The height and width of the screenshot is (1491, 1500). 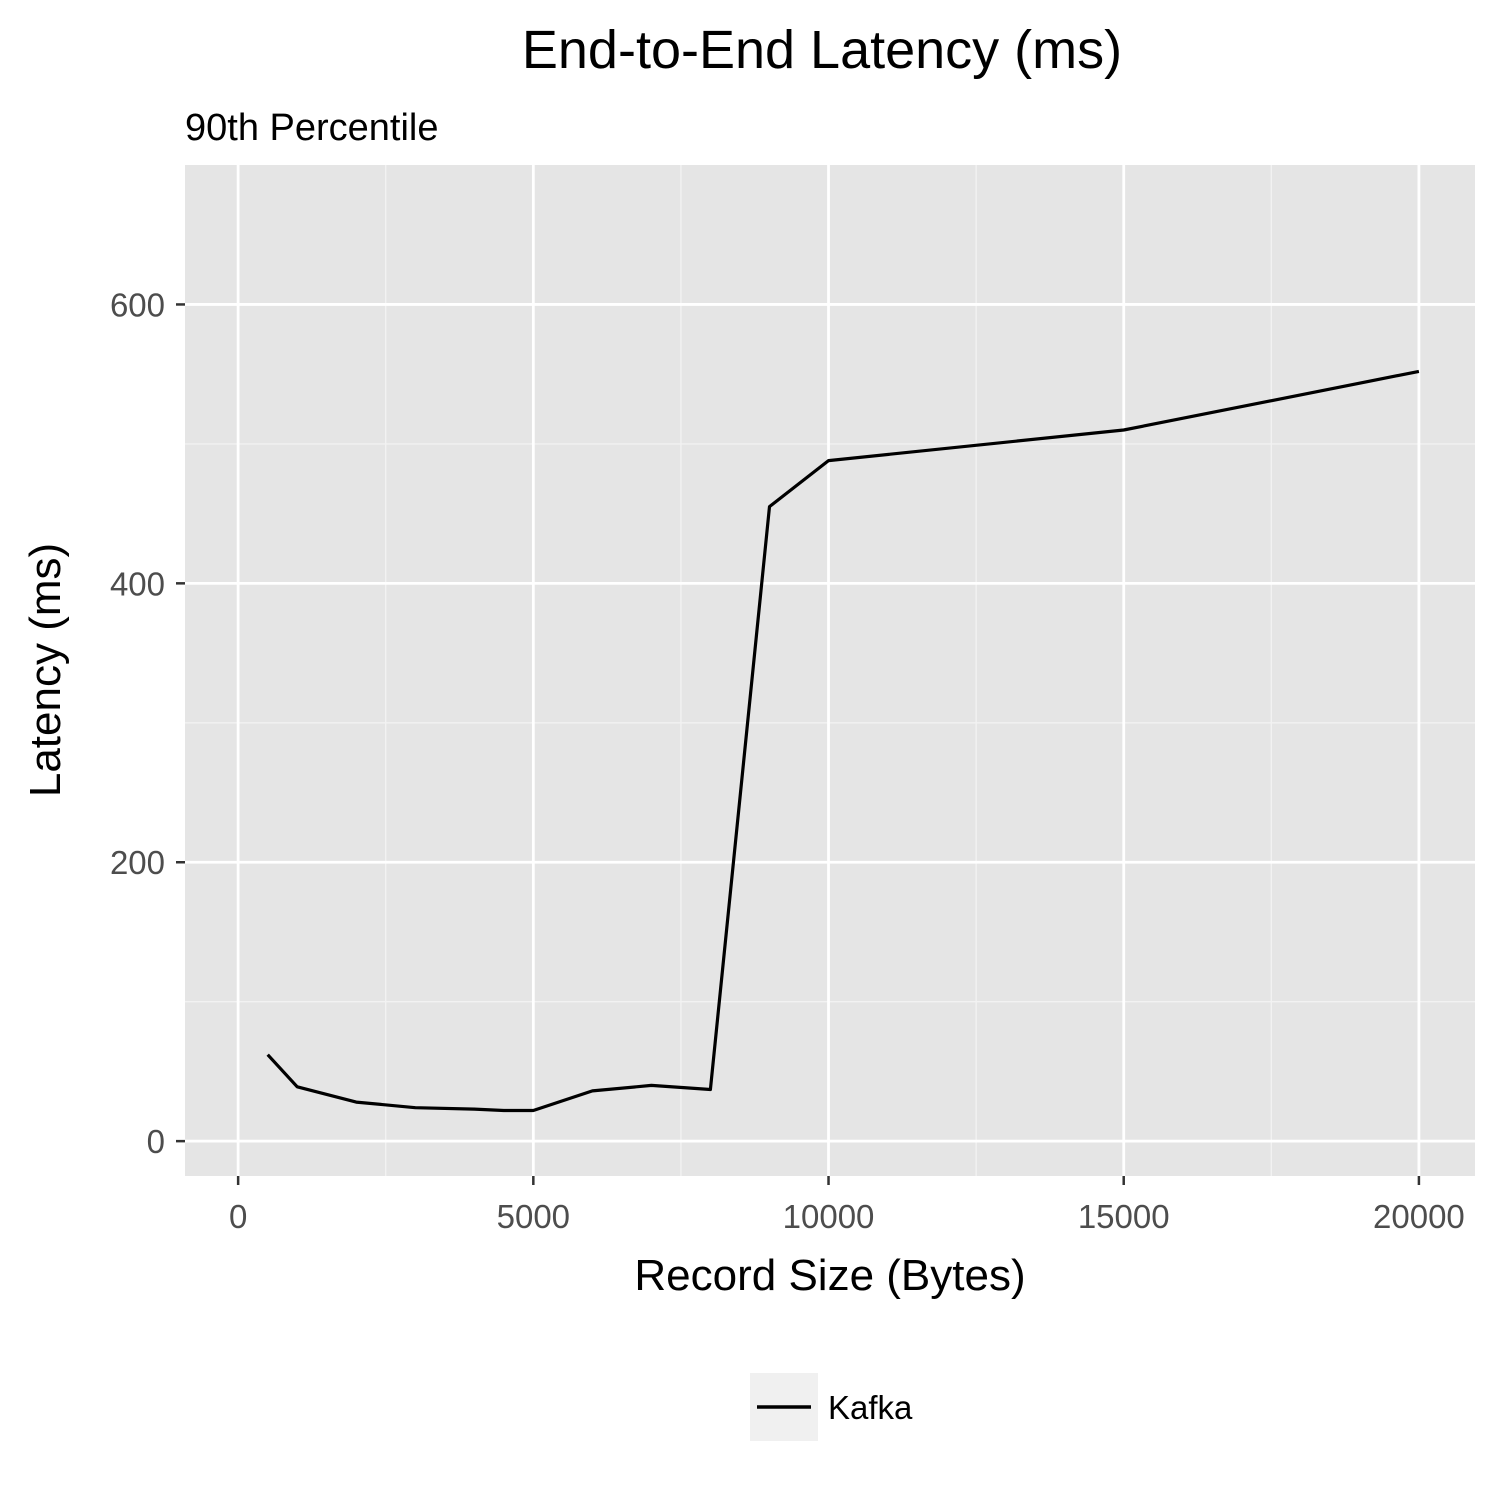 What do you see at coordinates (822, 50) in the screenshot?
I see `chart-title: End-to-End Latency (ms)` at bounding box center [822, 50].